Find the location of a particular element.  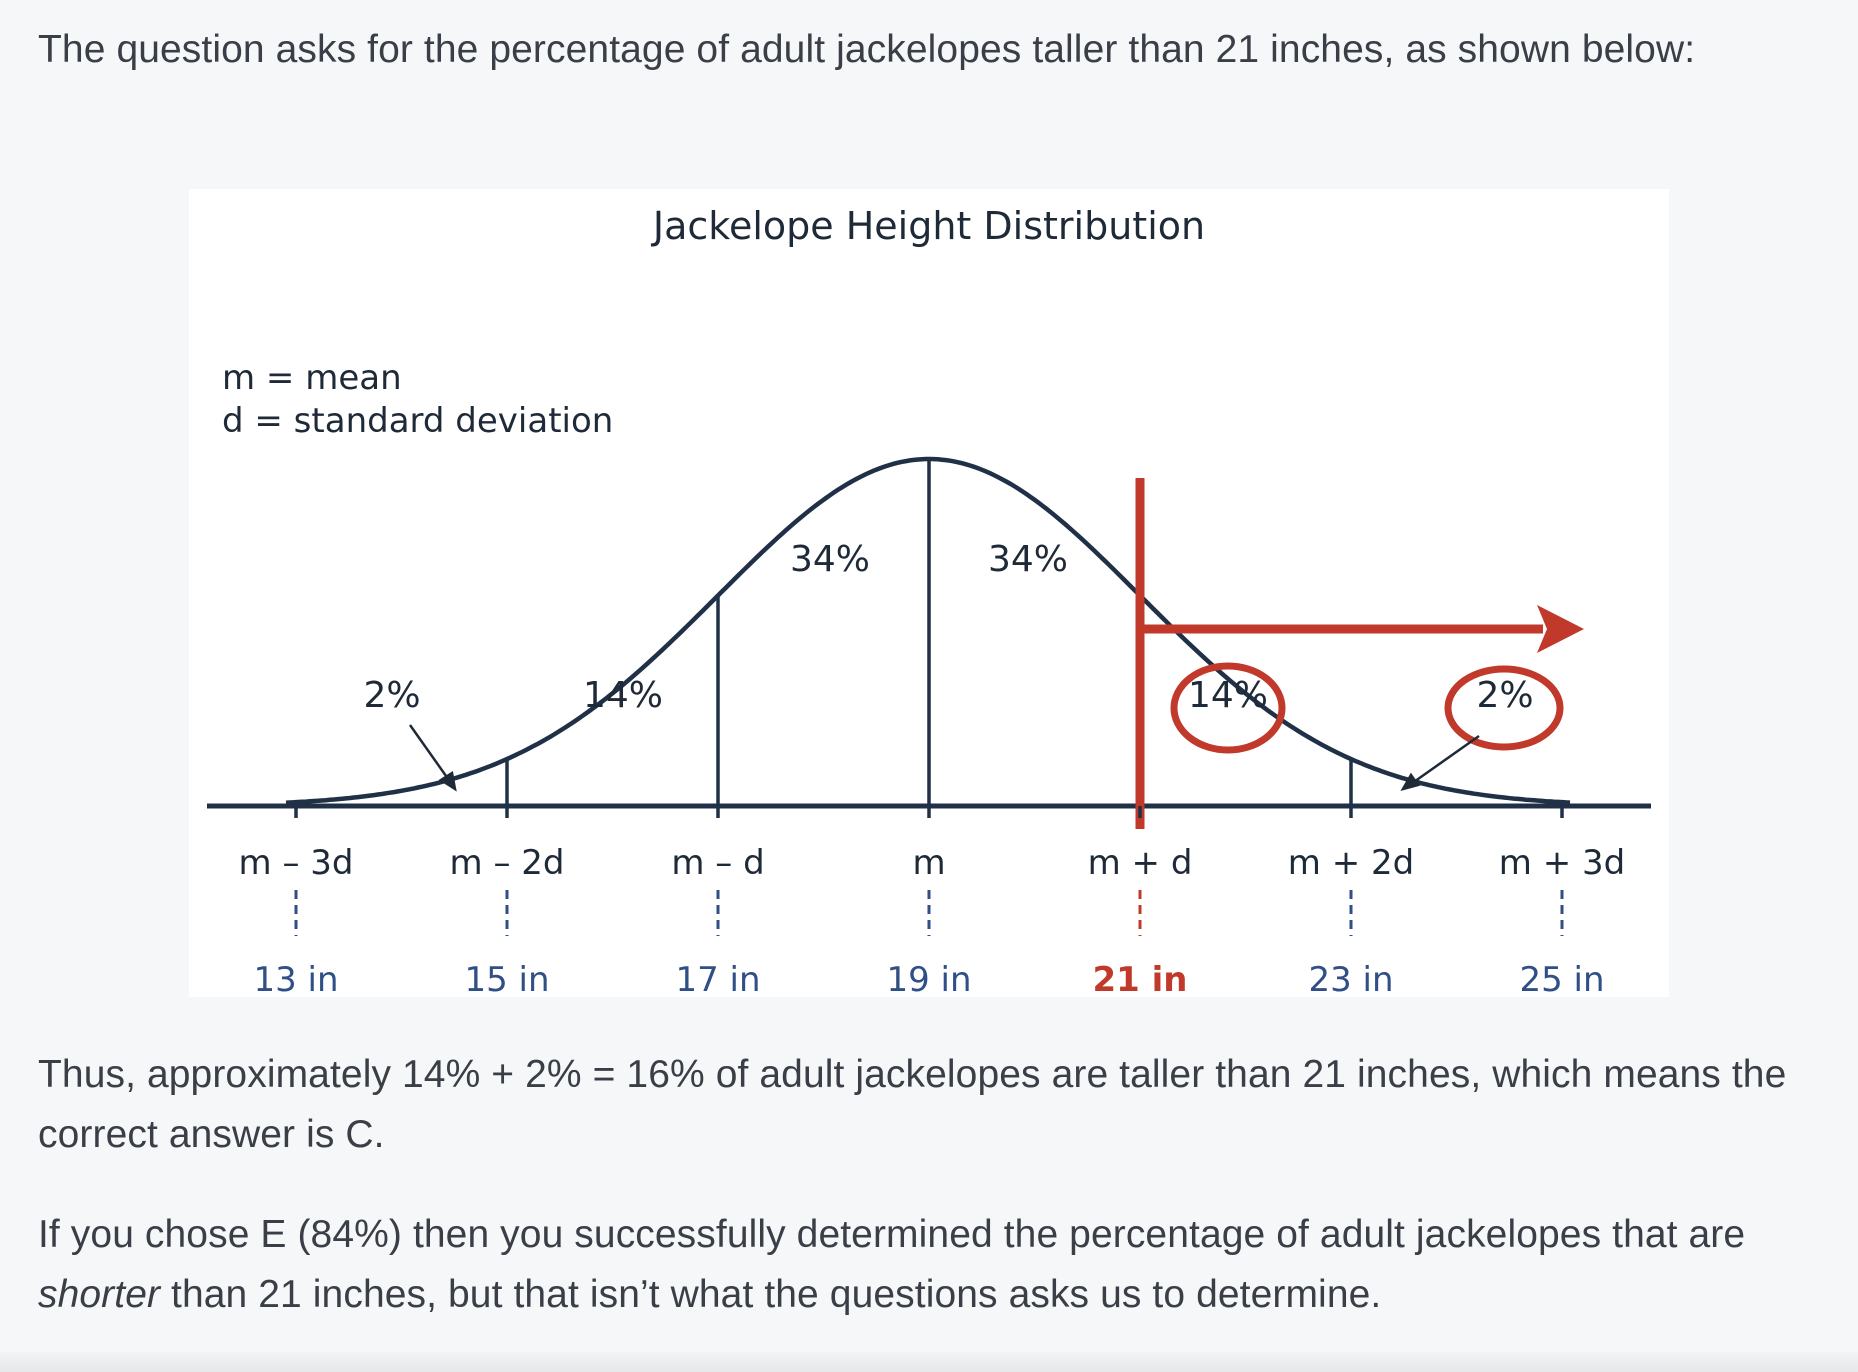

left-tail-pointer-arrow is located at coordinates (432, 758).